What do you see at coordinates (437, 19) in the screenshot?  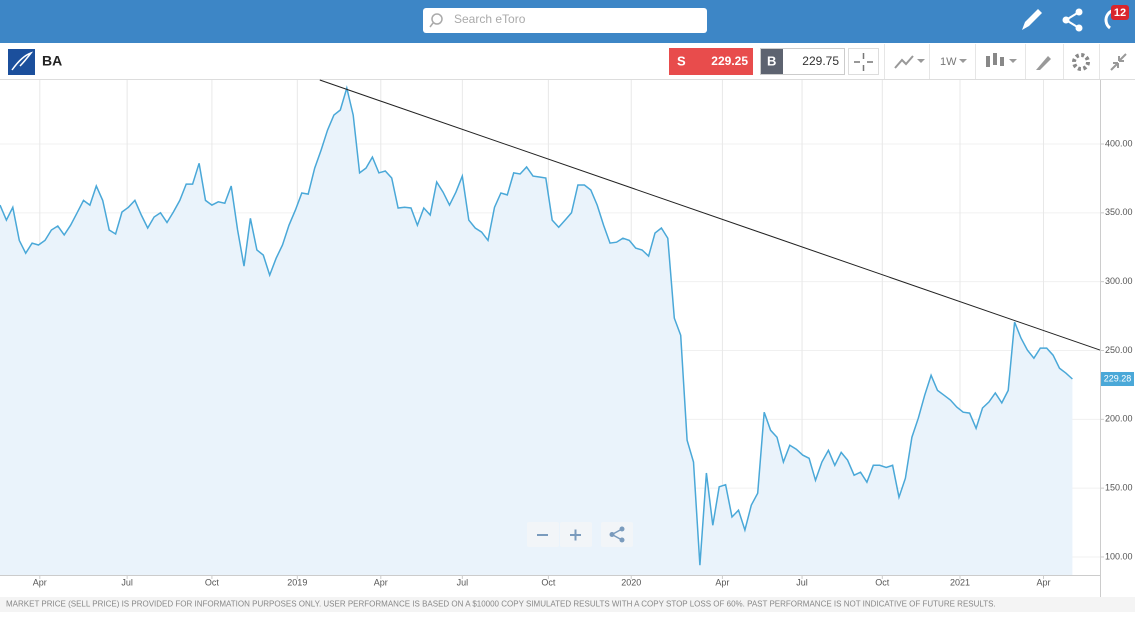 I see `search-icon` at bounding box center [437, 19].